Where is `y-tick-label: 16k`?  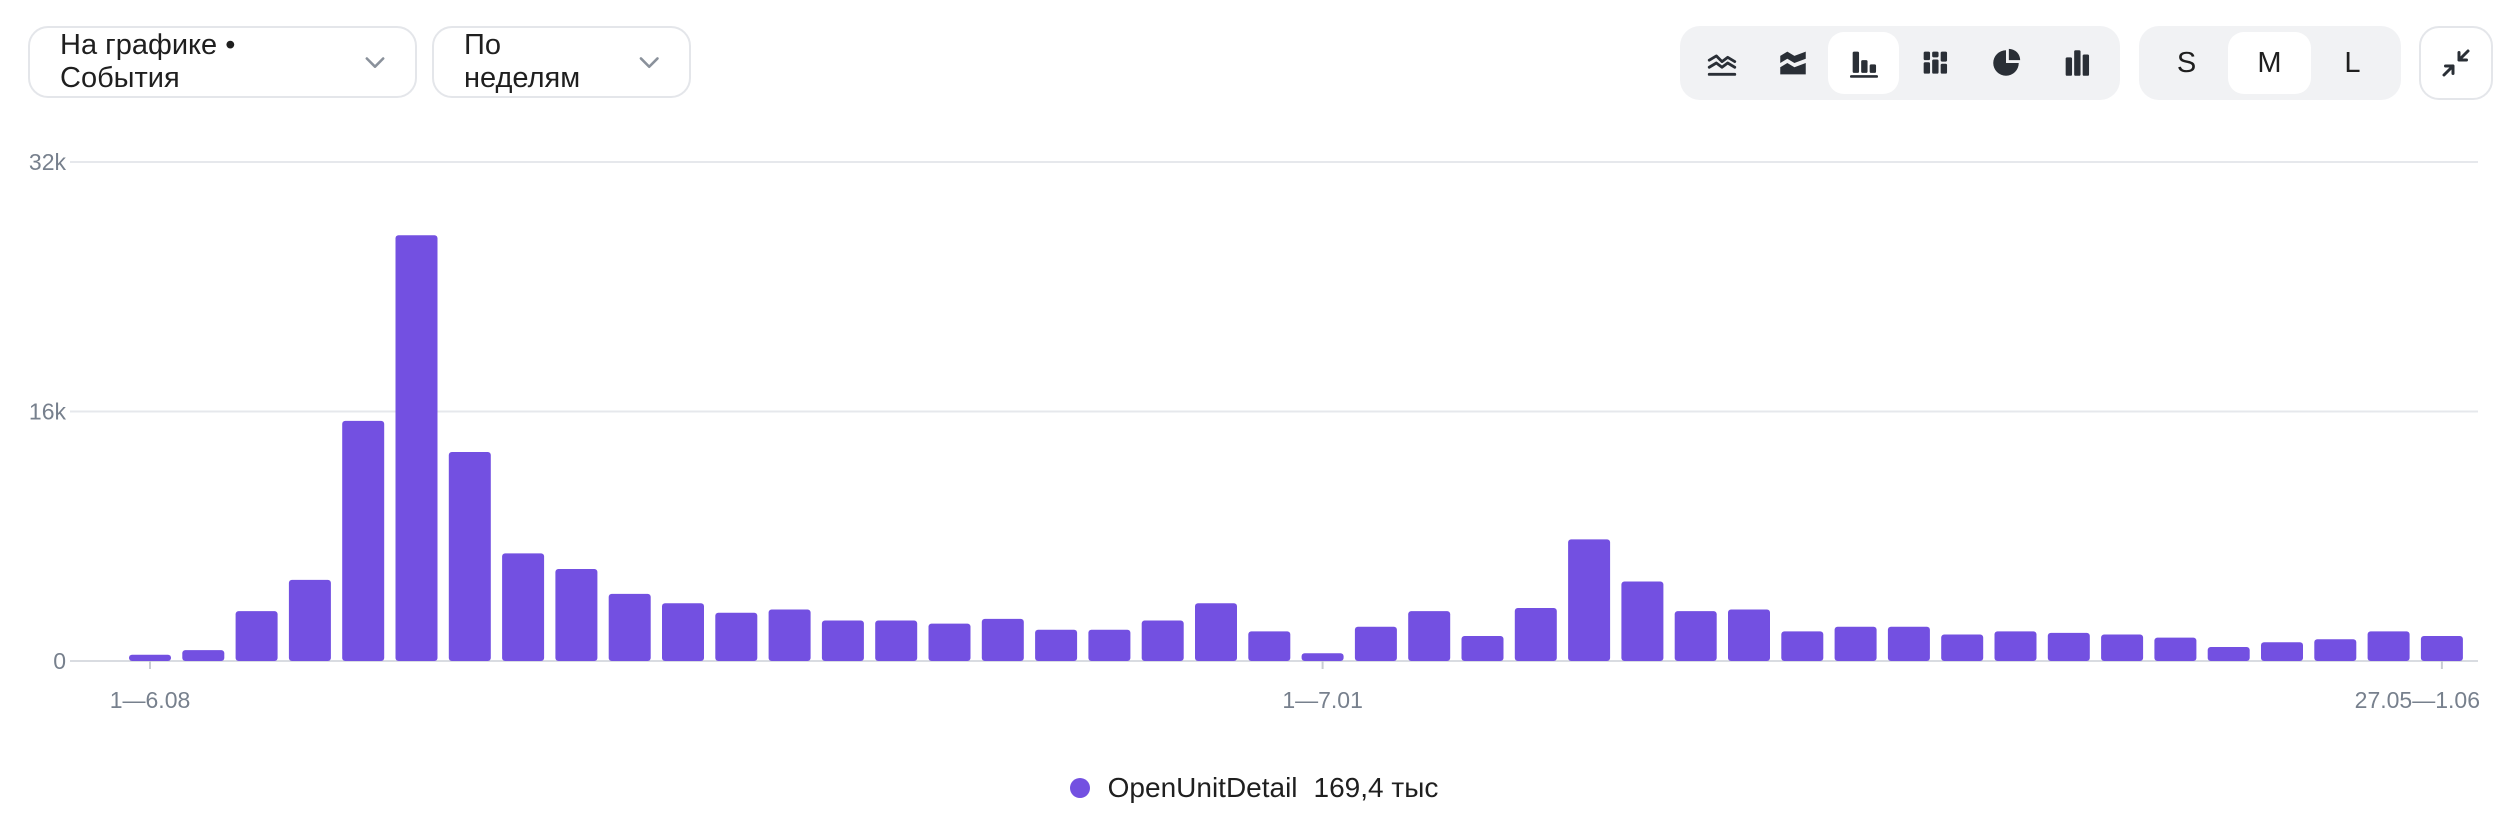
y-tick-label: 16k is located at coordinates (48, 412).